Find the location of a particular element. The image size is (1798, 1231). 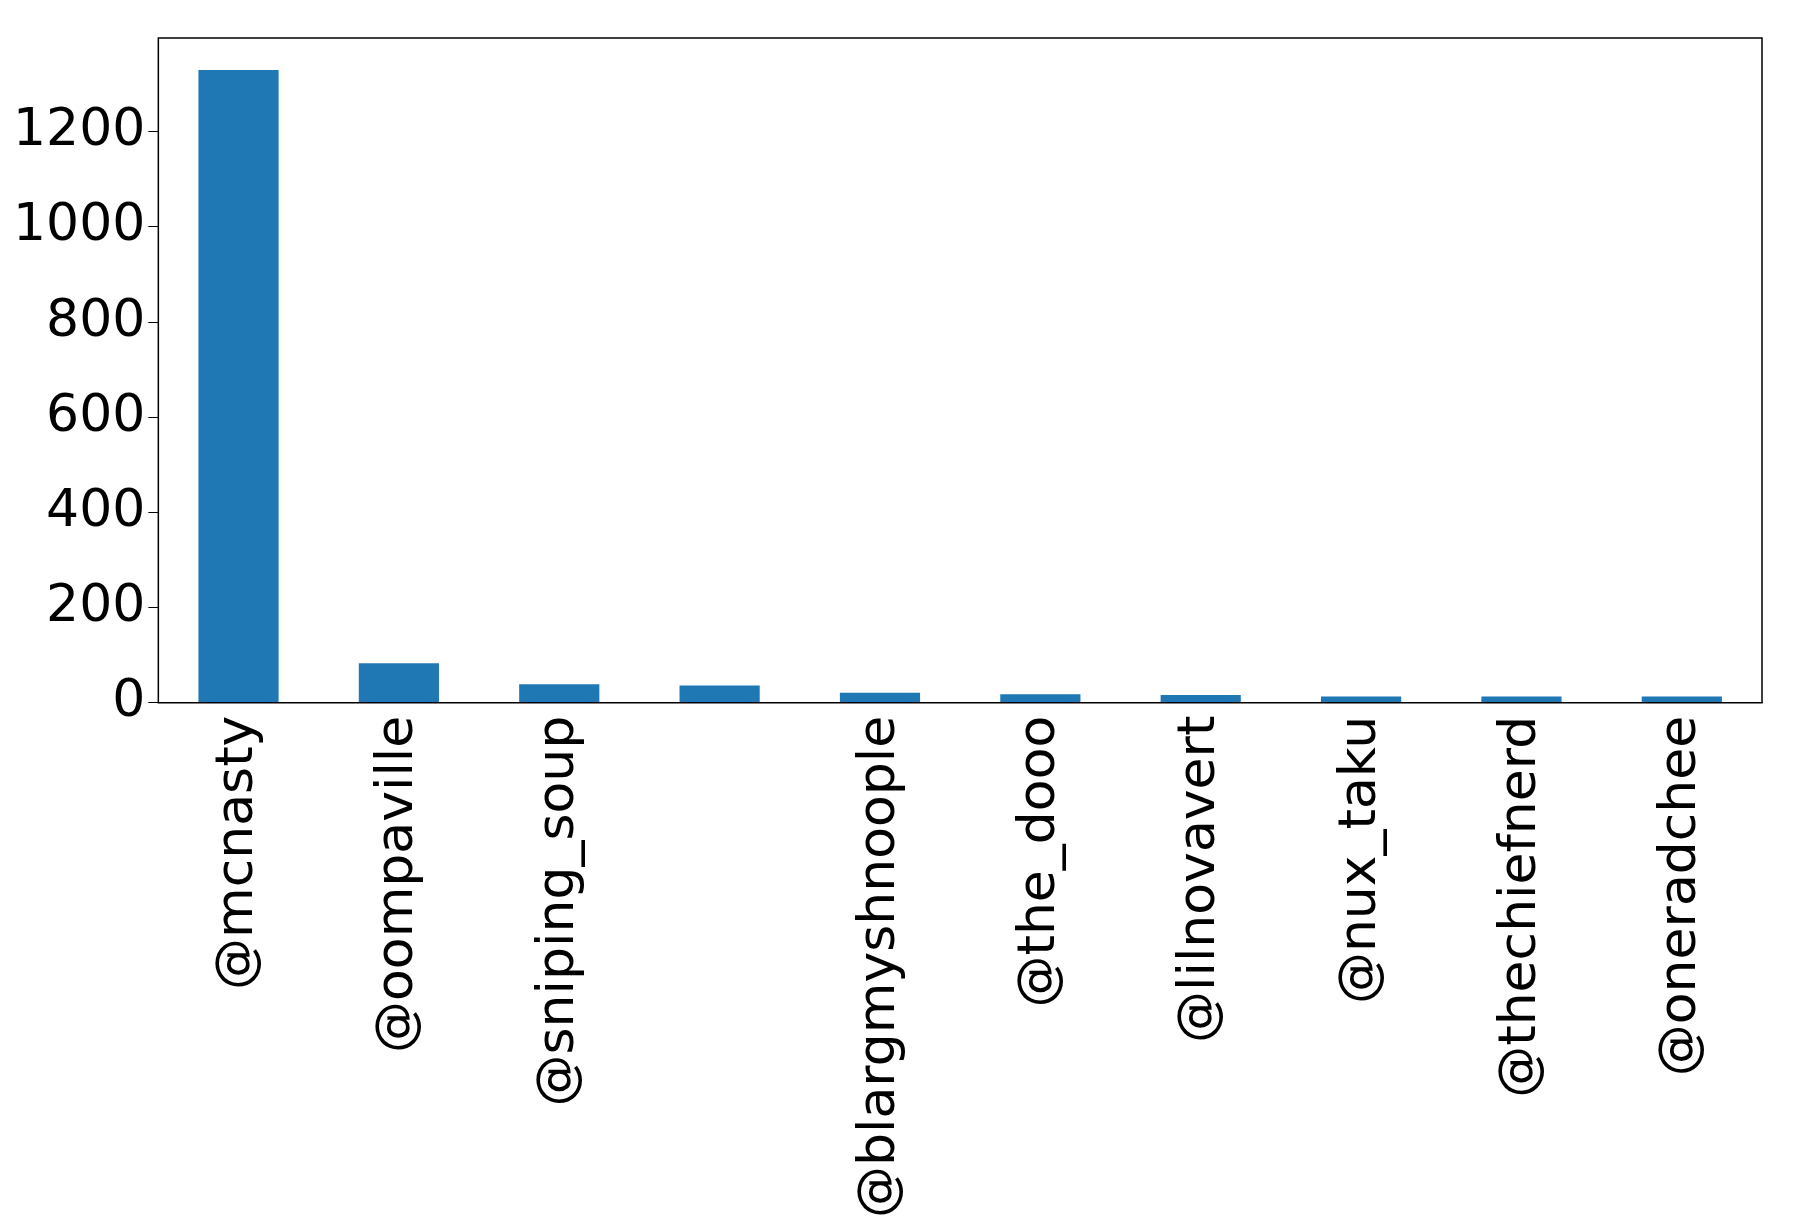

x-tick-label: @the_dooo is located at coordinates (1035, 861).